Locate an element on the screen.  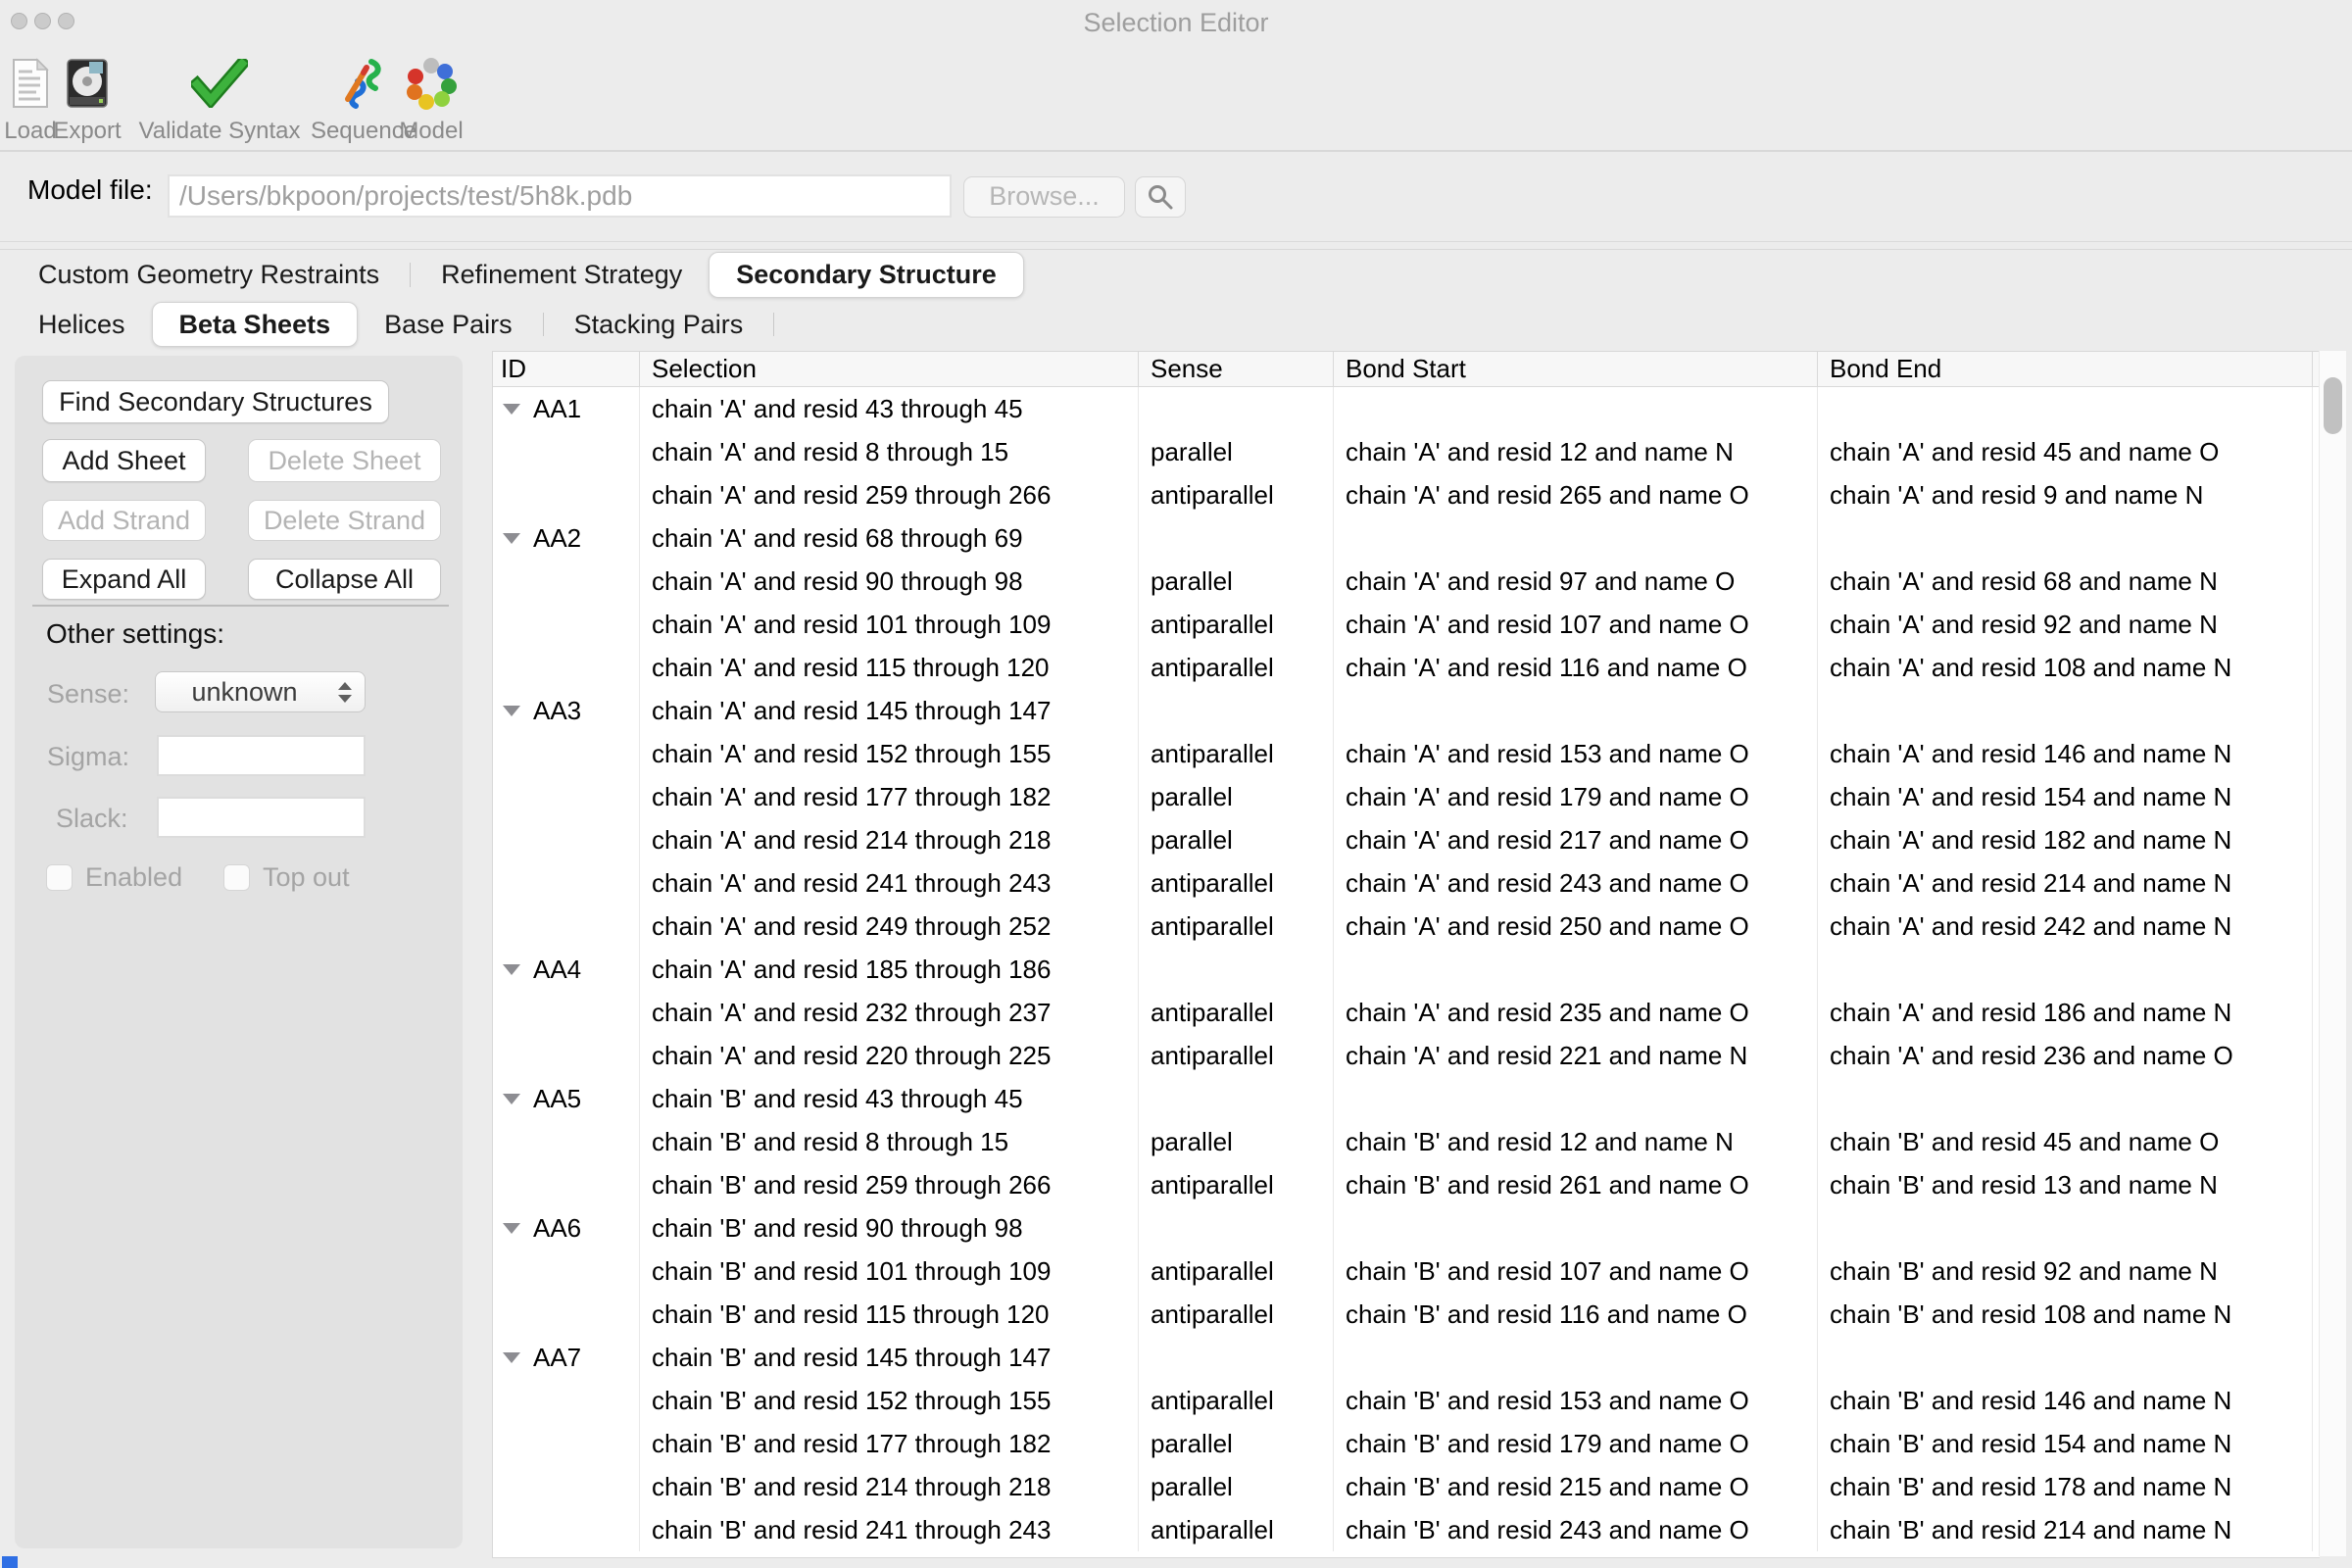
sheet-row: AA6 chain 'B' and resid 90 through 98 is located at coordinates (1406, 1228).